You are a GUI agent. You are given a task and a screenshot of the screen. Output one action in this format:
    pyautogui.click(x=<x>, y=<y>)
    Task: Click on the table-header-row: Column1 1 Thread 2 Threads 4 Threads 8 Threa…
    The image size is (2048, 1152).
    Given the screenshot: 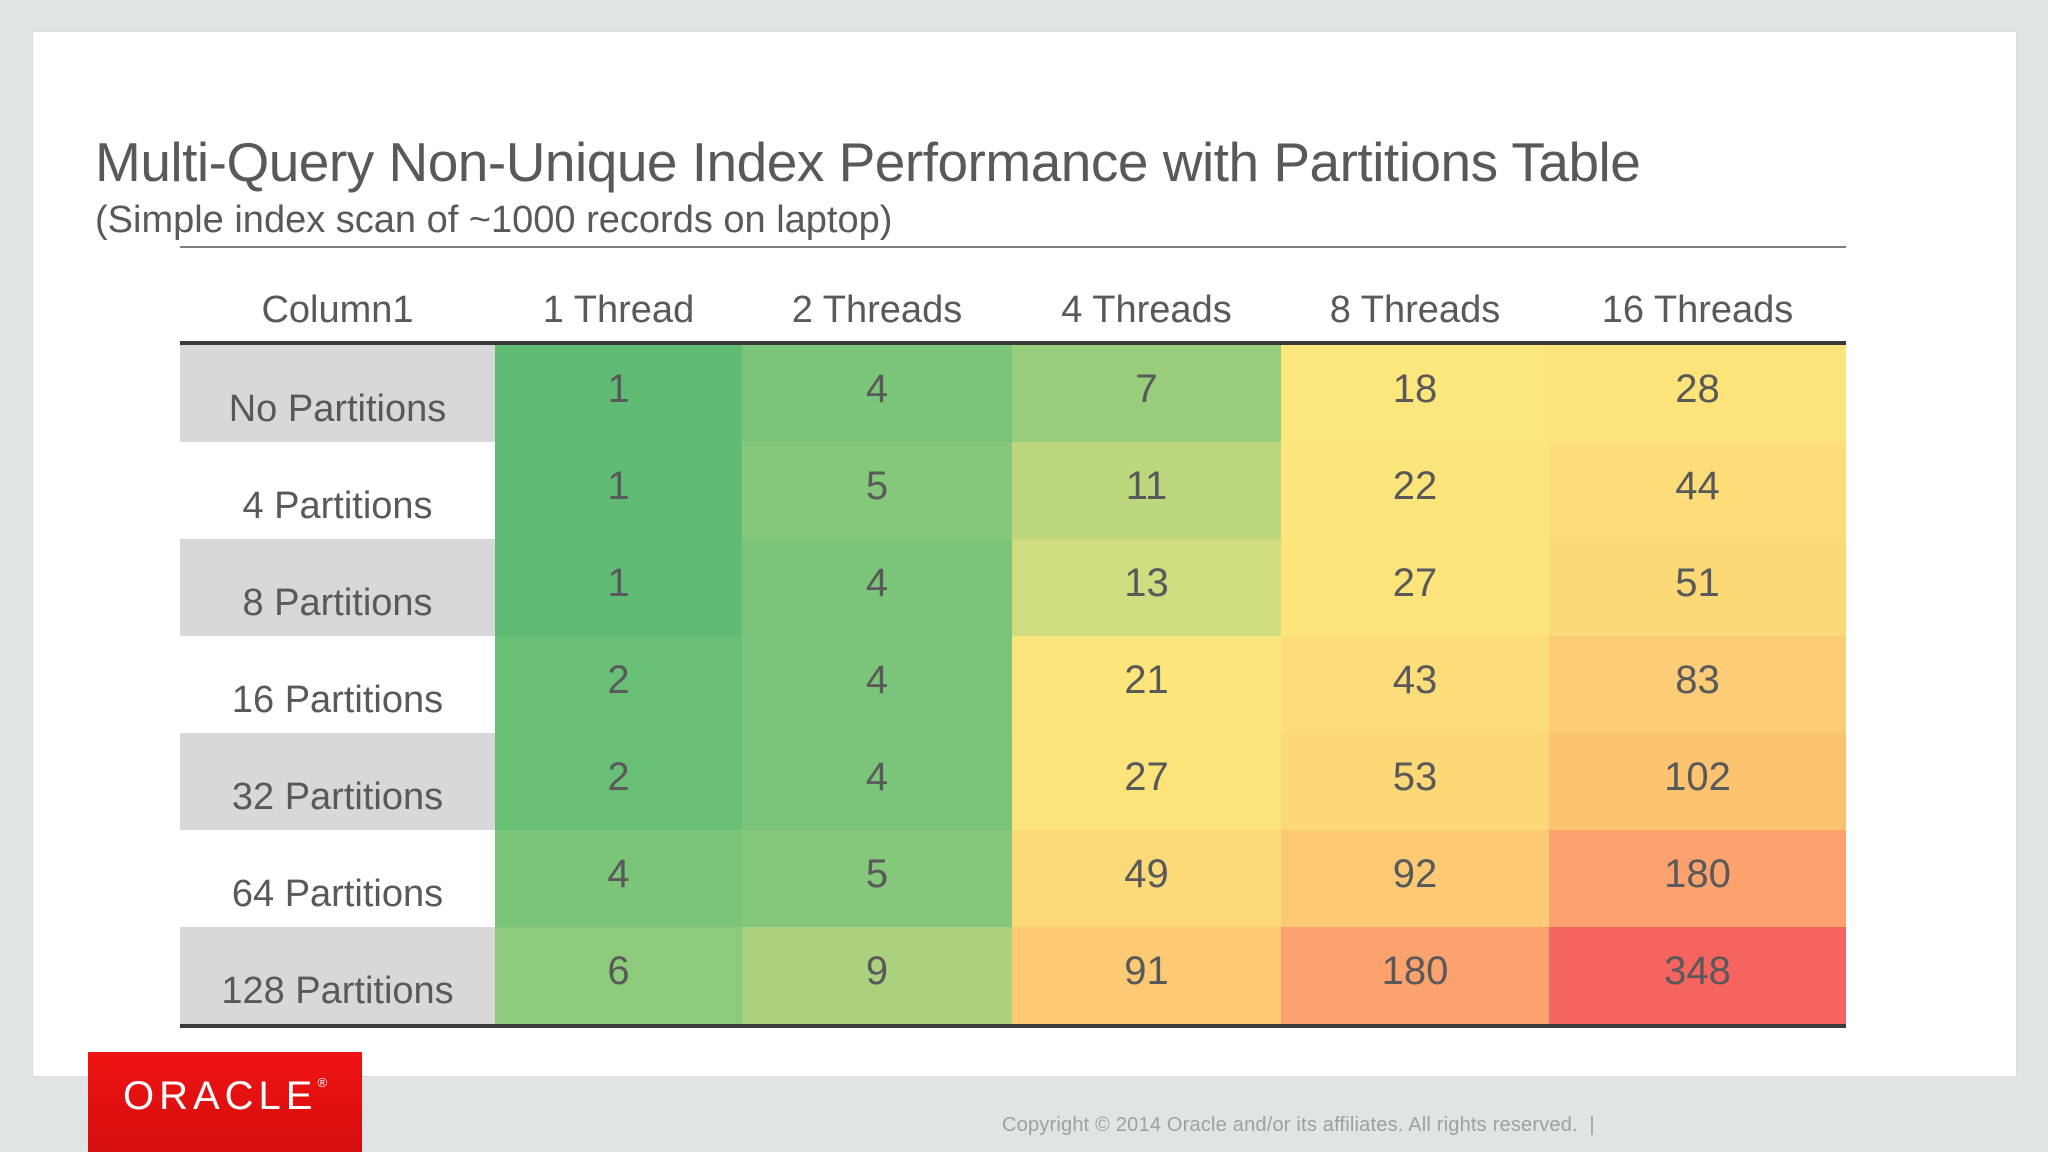 What is the action you would take?
    pyautogui.click(x=1013, y=314)
    